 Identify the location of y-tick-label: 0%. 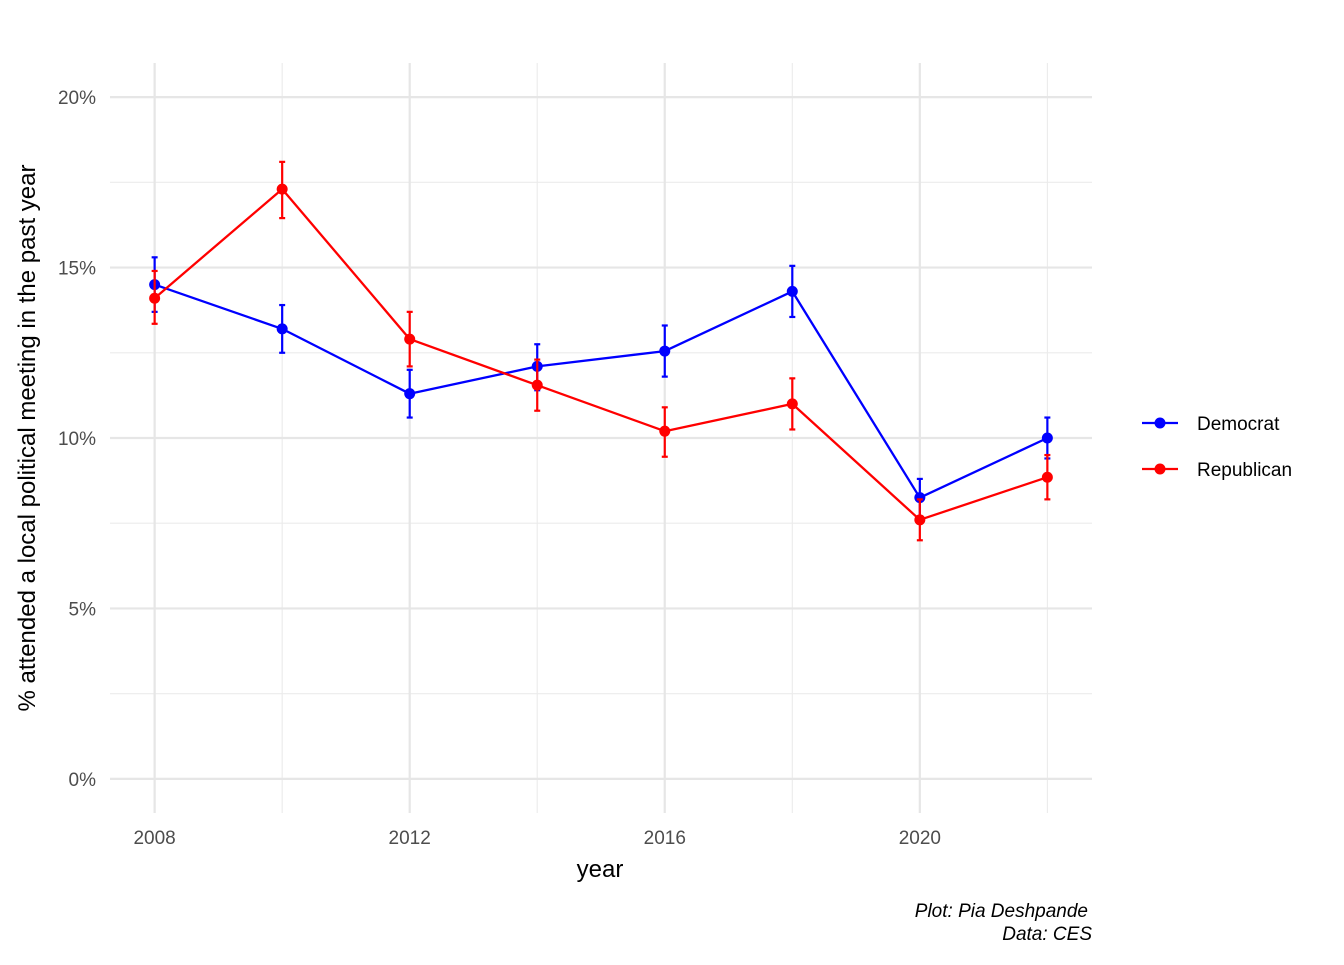
(83, 780).